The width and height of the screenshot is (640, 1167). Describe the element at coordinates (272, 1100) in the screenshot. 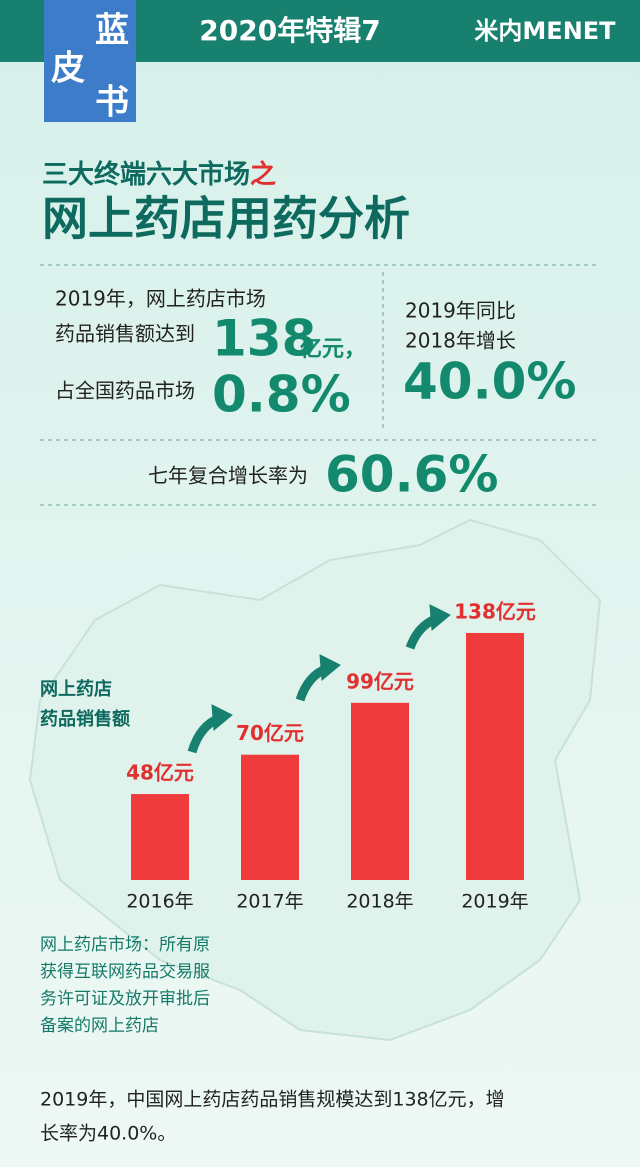

I see `caption-line: 2019年，中国网上药店药品销售规模达到138亿元，增` at that location.